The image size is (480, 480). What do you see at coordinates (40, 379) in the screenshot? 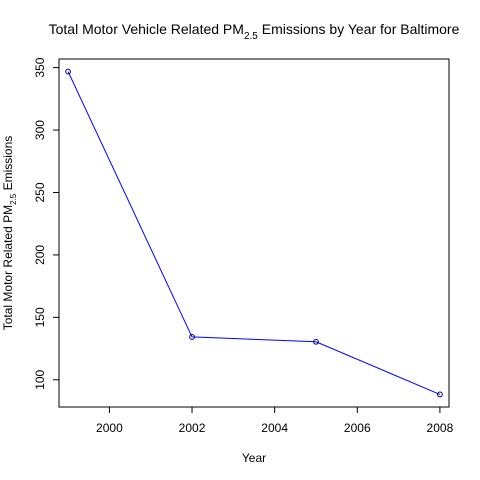
I see `y-tick-label: 100` at bounding box center [40, 379].